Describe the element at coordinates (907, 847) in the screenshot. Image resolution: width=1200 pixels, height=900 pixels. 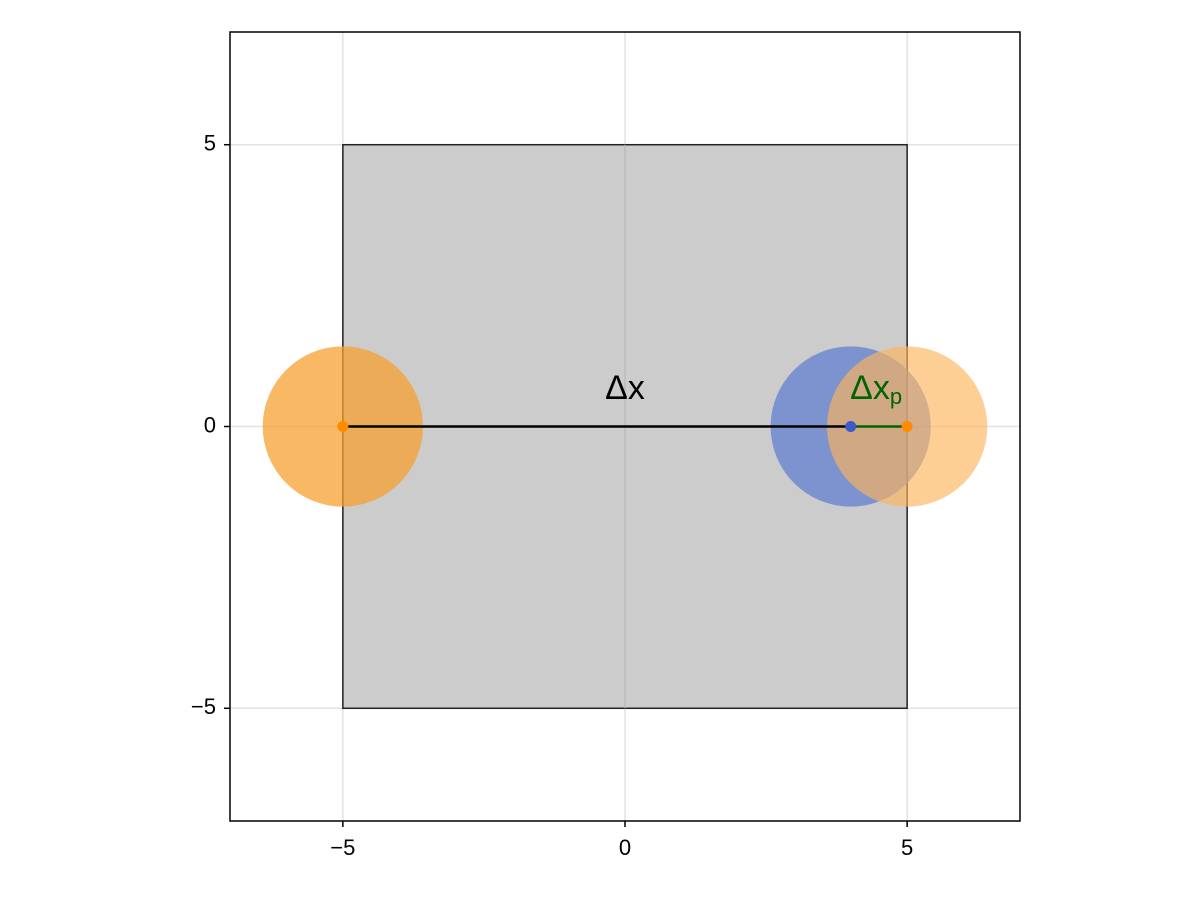
I see `x-tick-label-2: 5` at that location.